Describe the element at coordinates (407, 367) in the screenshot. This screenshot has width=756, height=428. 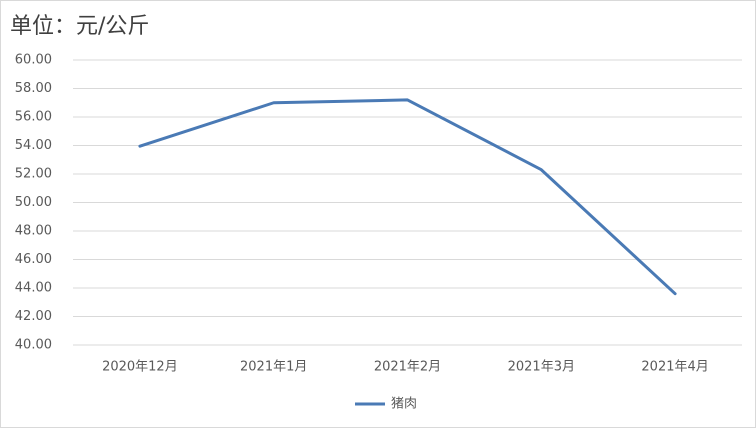
I see `x-tick-label: 2021年2月` at that location.